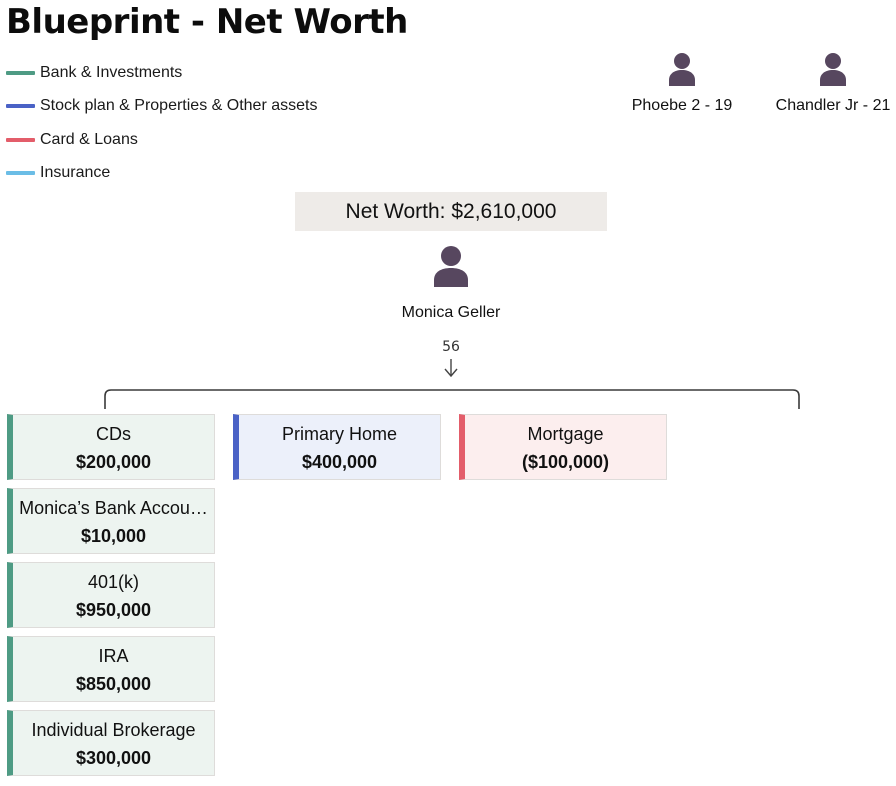 This screenshot has height=786, width=896. What do you see at coordinates (452, 399) in the screenshot?
I see `tree-connector` at bounding box center [452, 399].